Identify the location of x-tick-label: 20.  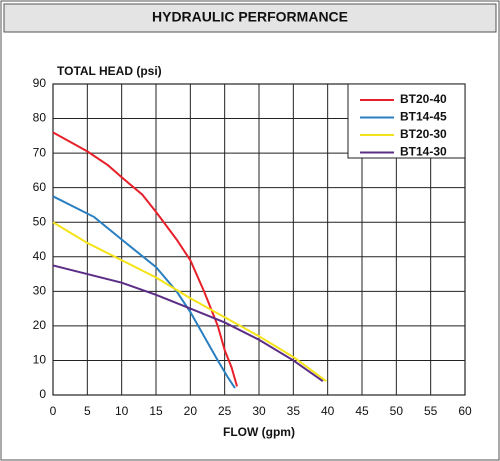
(191, 411).